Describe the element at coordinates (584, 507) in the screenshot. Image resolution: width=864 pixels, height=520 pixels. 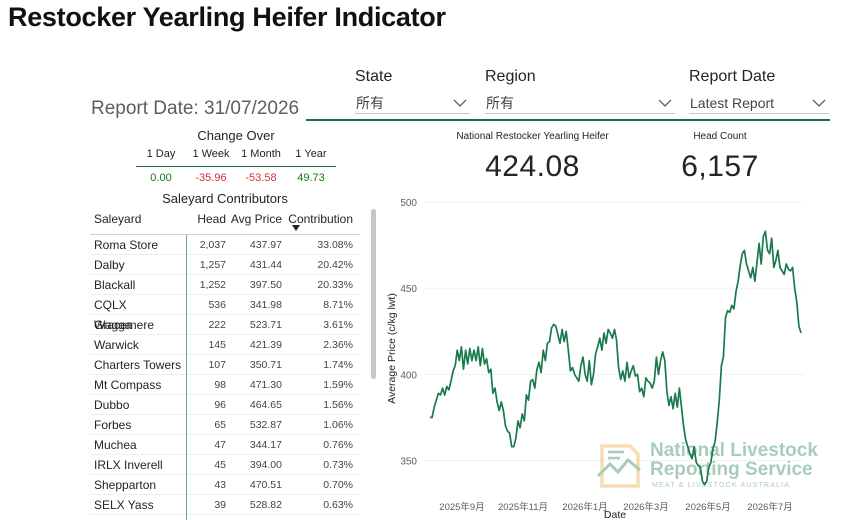
I see `x-tick-label: 2026年1月` at that location.